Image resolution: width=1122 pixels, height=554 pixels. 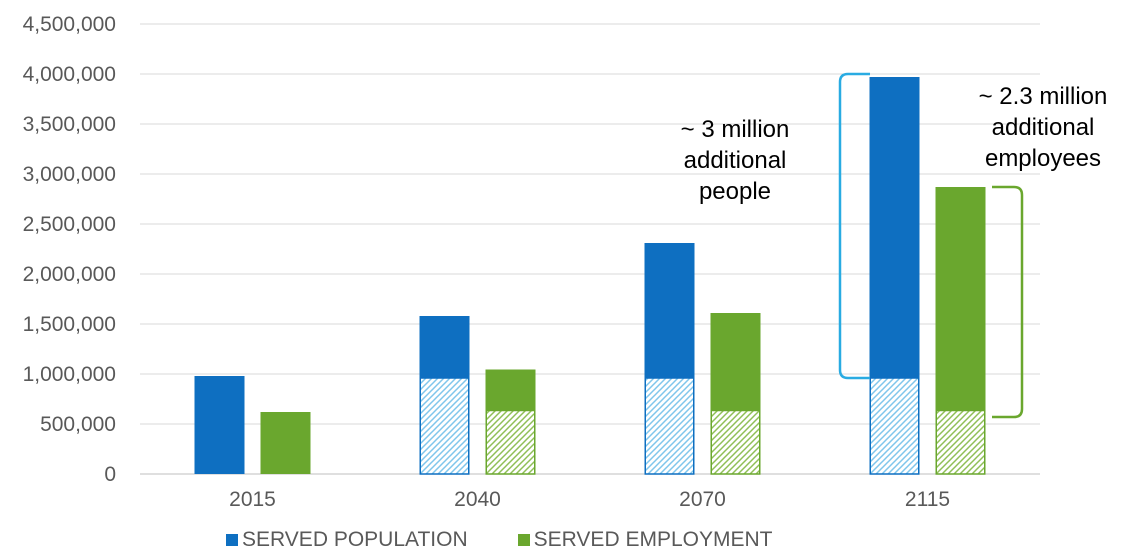 I want to click on annotation-text: people, so click(x=735, y=191).